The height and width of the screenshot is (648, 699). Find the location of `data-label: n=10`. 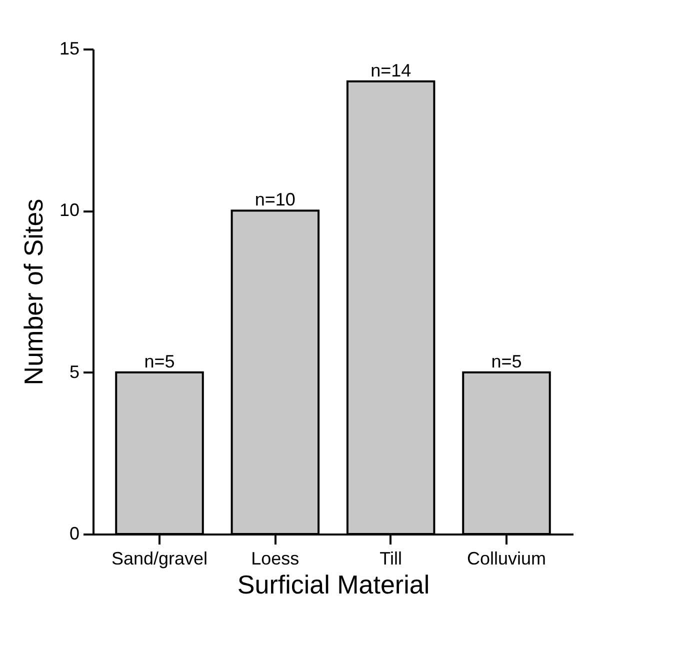

data-label: n=10 is located at coordinates (275, 200).